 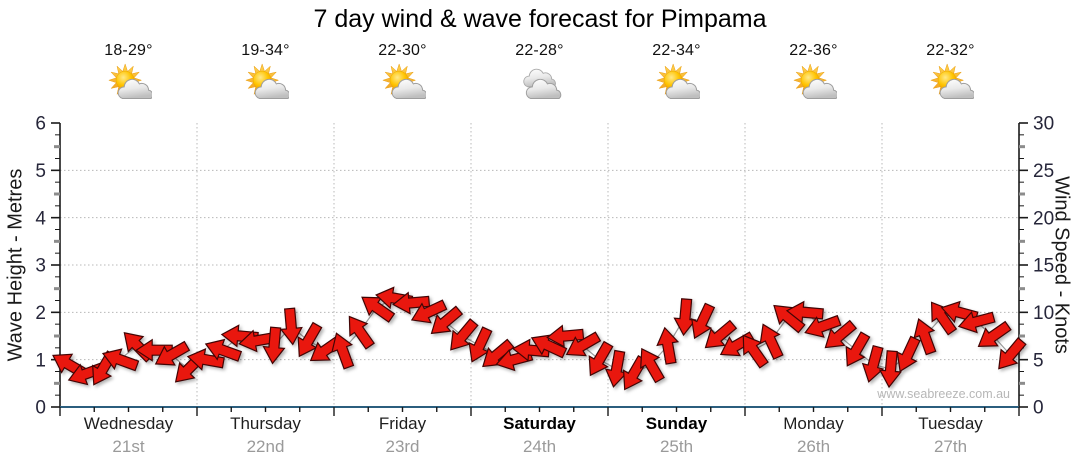 I want to click on right-axis-tick-label: 30, so click(x=1043, y=124).